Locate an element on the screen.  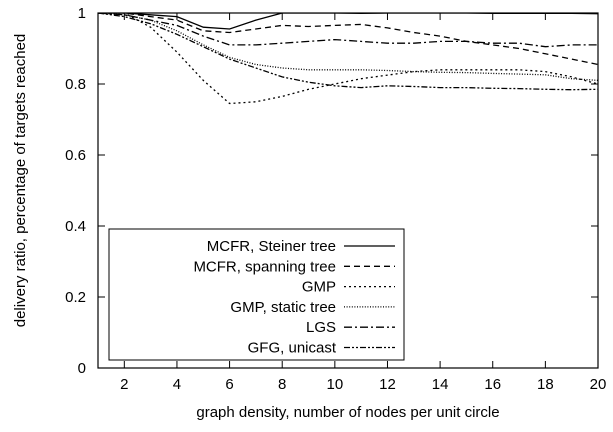
x-tick-label: 8 is located at coordinates (282, 384).